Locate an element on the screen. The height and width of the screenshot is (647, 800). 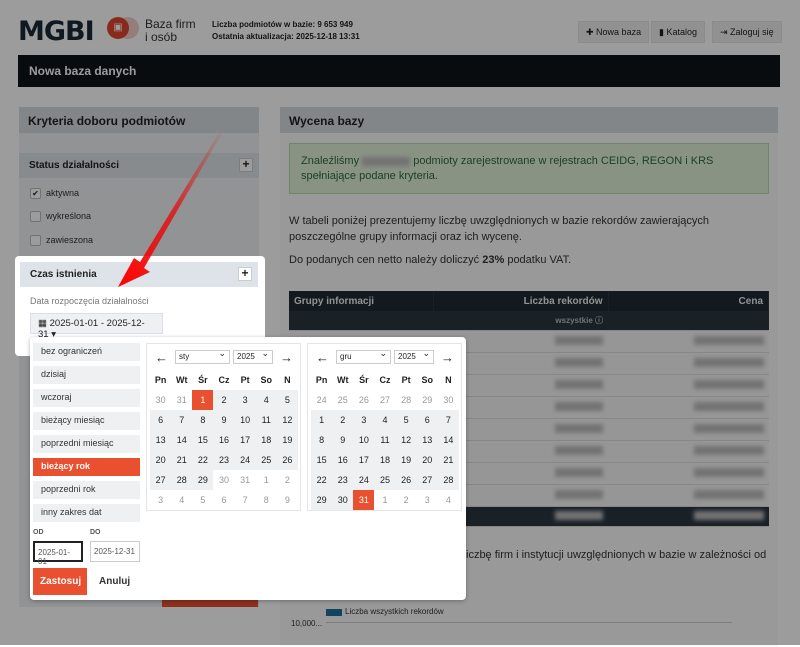
range-option: poprzedni miesiąc is located at coordinates (86, 444).